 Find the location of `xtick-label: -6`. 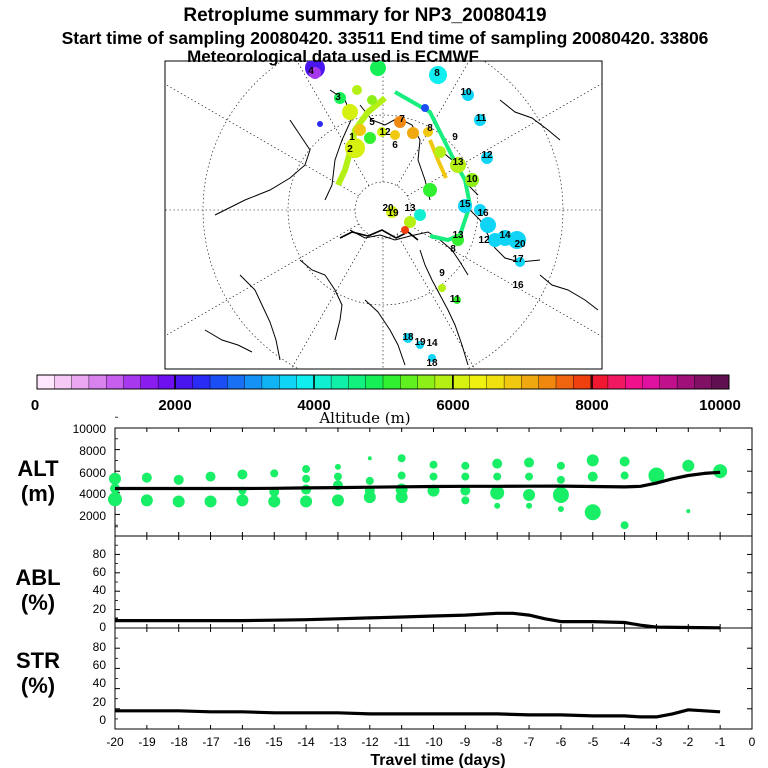

xtick-label: -6 is located at coordinates (561, 742).